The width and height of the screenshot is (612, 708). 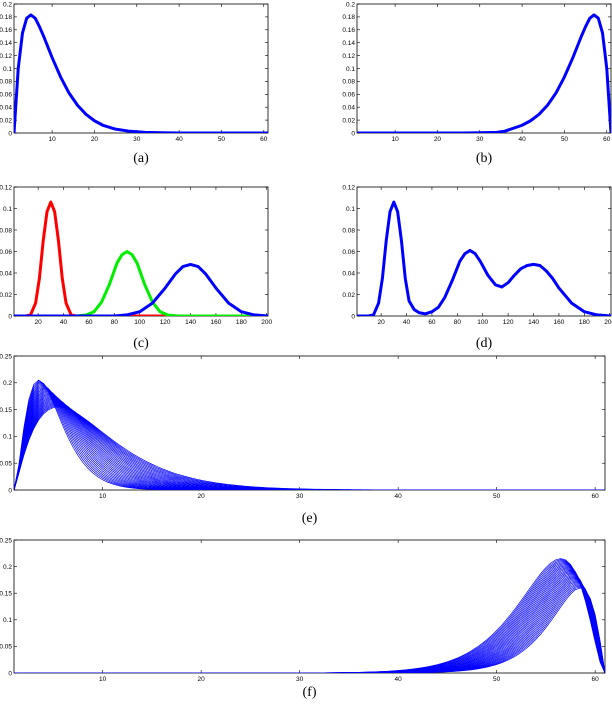 What do you see at coordinates (310, 518) in the screenshot?
I see `panel-caption-e: (e)` at bounding box center [310, 518].